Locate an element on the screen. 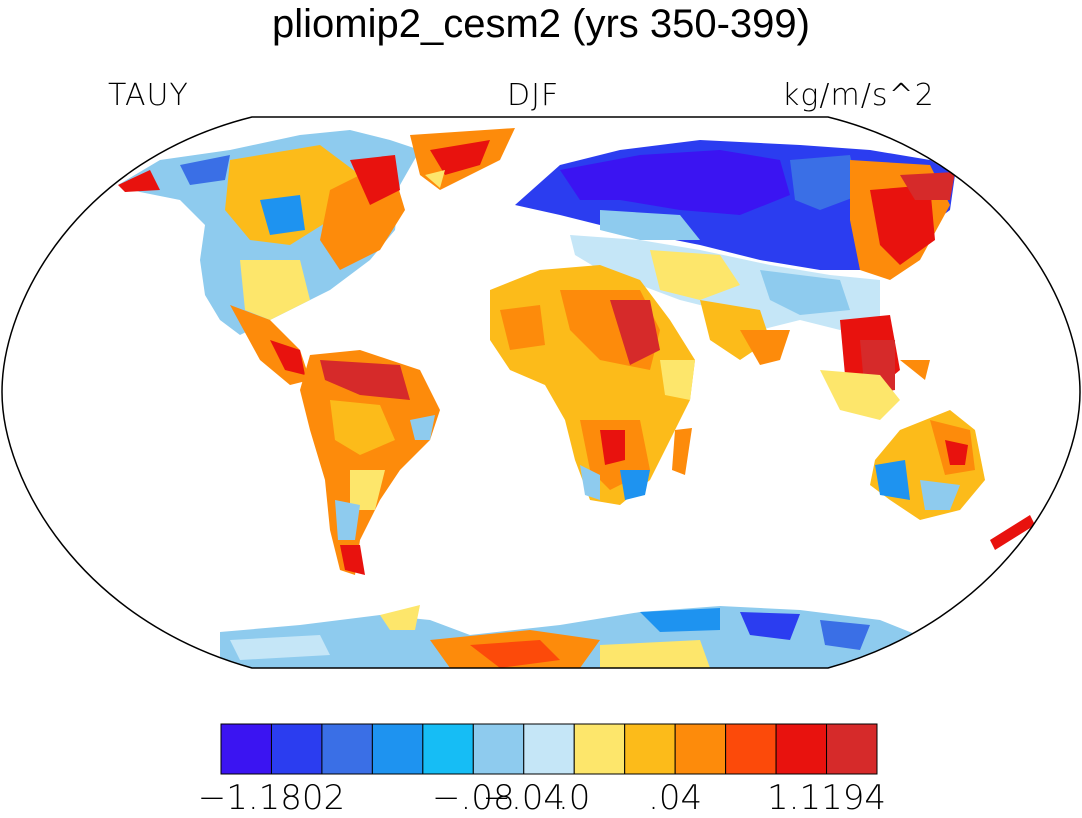 This screenshot has height=818, width=1082. map-title: pliomip2_cesm2 (yrs 350-399) is located at coordinates (540, 24).